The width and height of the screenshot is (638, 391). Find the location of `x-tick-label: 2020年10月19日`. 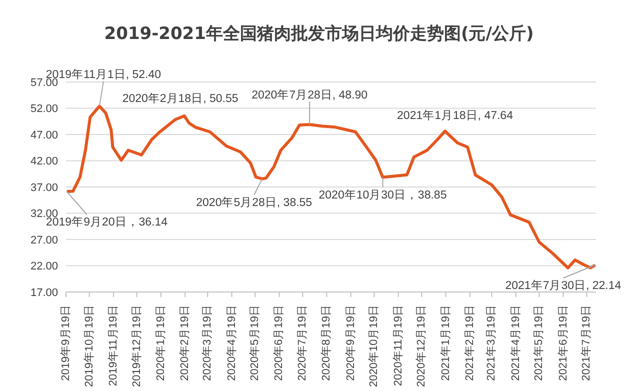

x-tick-label: 2020年10月19日 is located at coordinates (374, 346).